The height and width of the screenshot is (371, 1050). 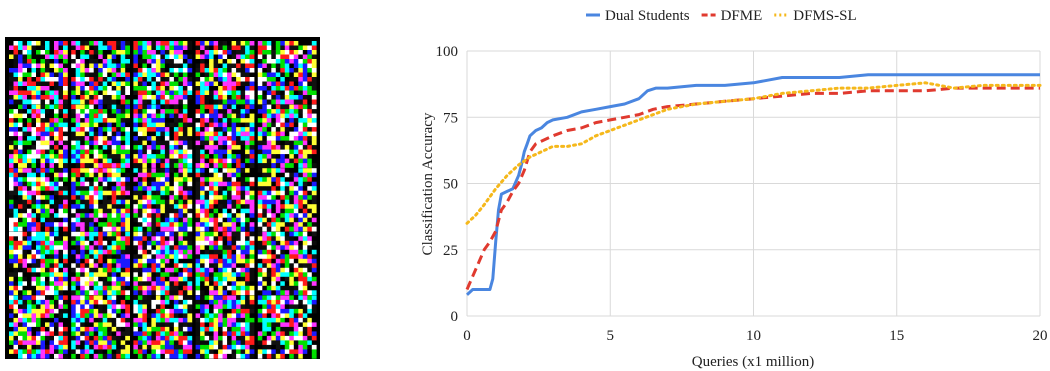 What do you see at coordinates (824, 16) in the screenshot?
I see `legend-label: DFMS-SL` at bounding box center [824, 16].